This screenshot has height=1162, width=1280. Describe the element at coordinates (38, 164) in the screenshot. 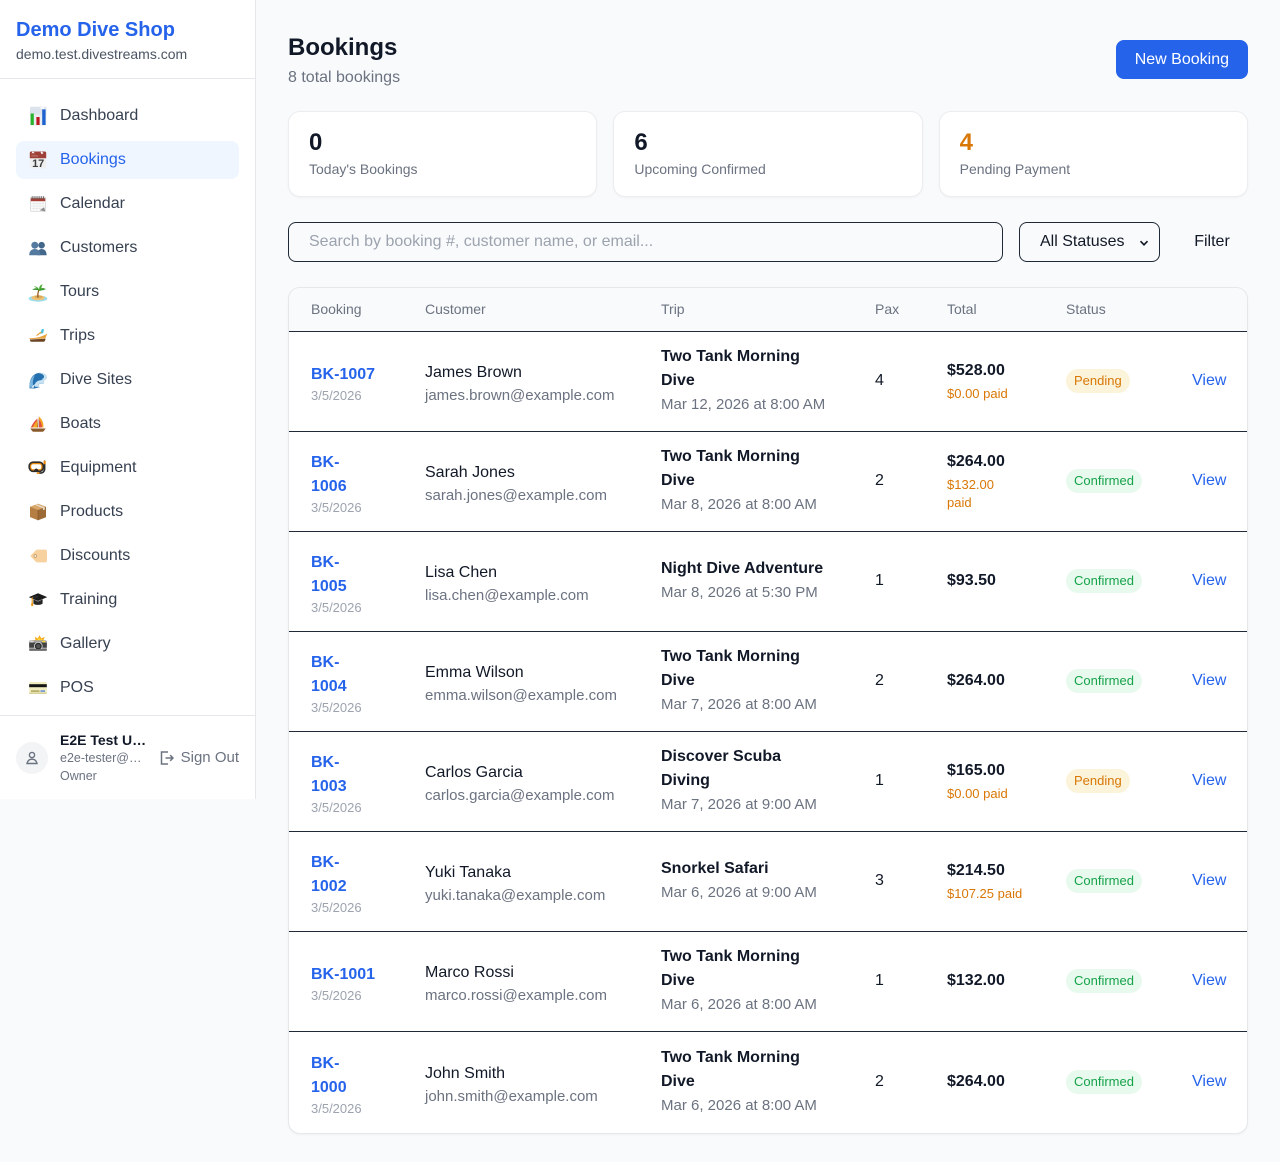

I see `svg-text: 17` at that location.